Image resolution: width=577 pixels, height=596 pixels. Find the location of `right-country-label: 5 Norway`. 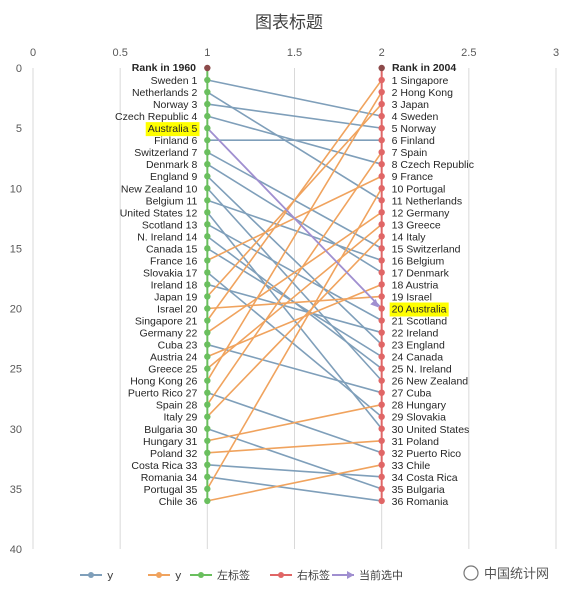

right-country-label: 5 Norway is located at coordinates (414, 129).